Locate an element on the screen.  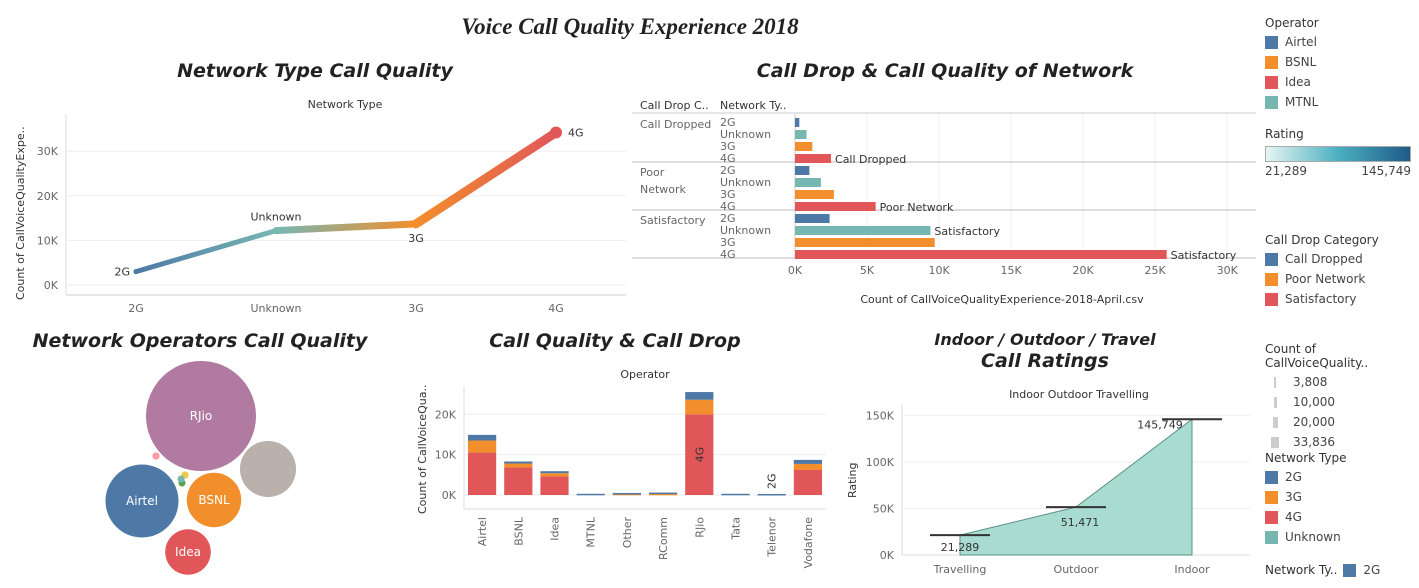
call-drop-legend-item-call-dropped: Call Dropped is located at coordinates (1340, 259).